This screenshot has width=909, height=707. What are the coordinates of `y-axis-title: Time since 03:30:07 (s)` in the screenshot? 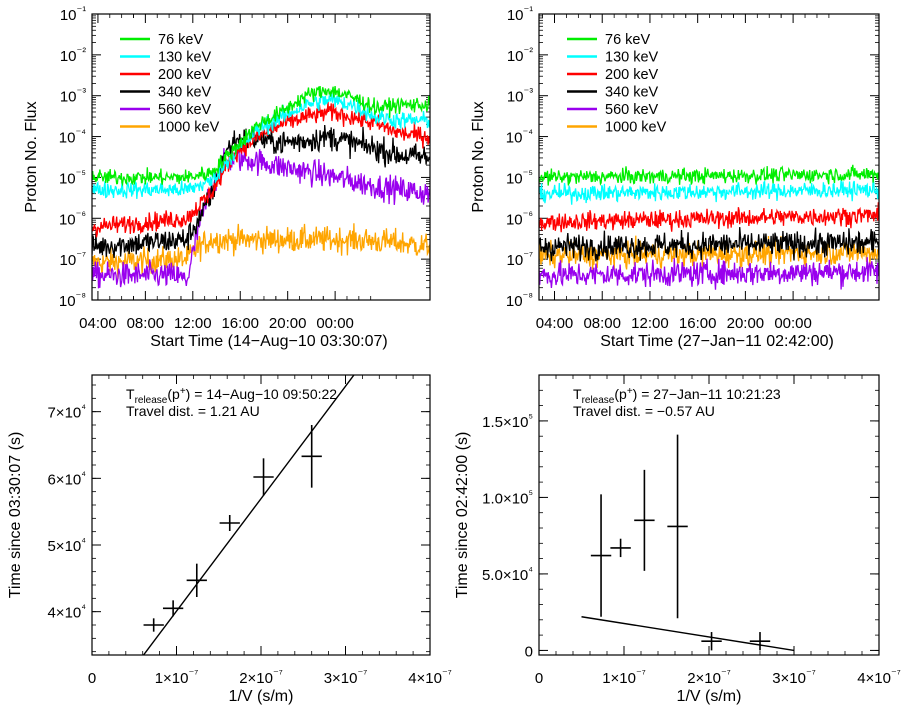 It's located at (15, 515).